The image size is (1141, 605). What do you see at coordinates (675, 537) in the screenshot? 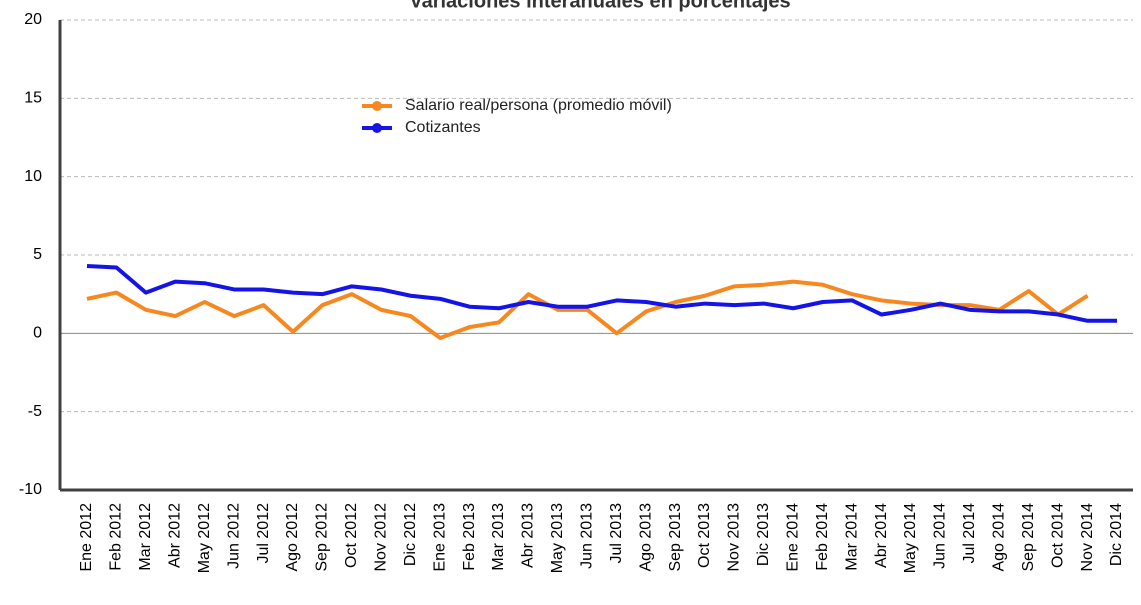
I see `x-tick-label: Sep 2013` at bounding box center [675, 537].